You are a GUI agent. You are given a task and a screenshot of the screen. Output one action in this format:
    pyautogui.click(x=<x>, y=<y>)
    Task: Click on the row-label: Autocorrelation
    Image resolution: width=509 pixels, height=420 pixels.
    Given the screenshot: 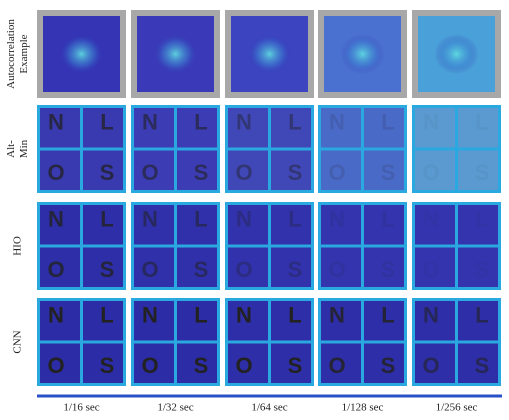 What is the action you would take?
    pyautogui.click(x=11, y=54)
    